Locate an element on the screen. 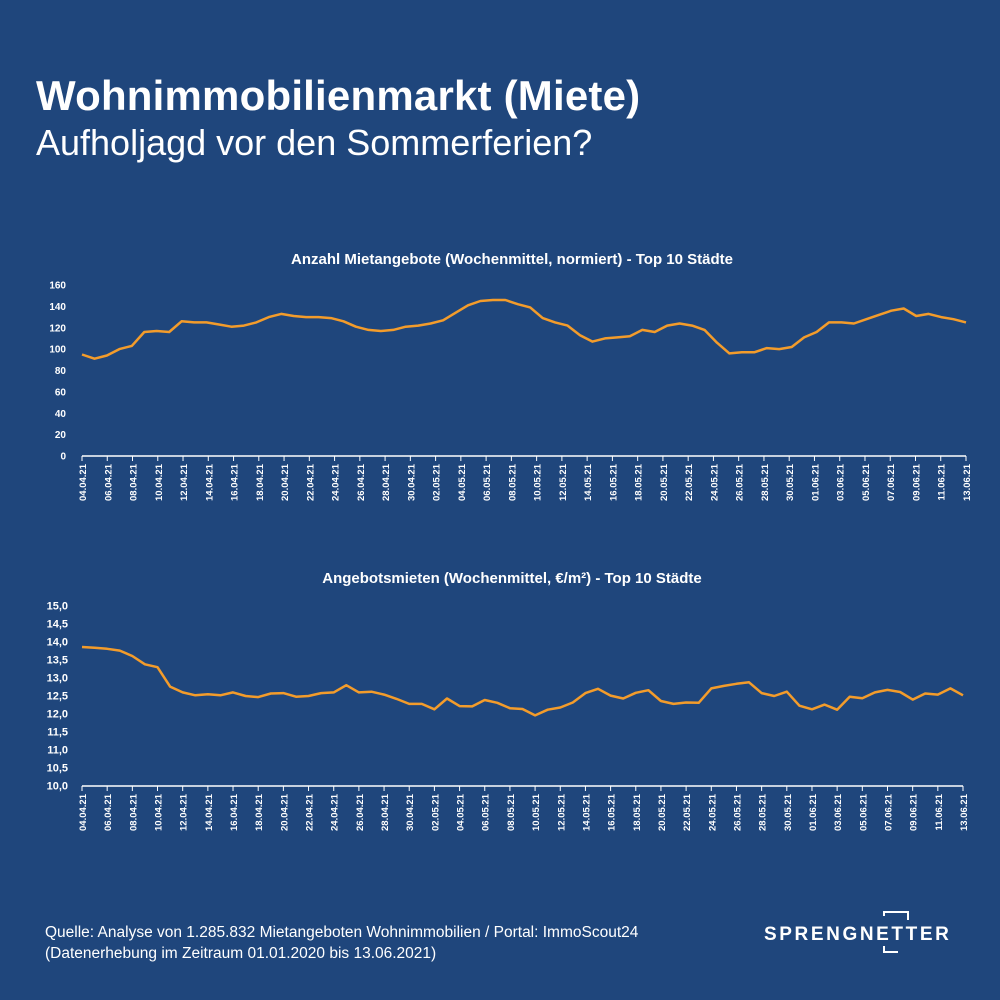 The image size is (1000, 1000). x-tick-label: 01.06.21 is located at coordinates (813, 812).